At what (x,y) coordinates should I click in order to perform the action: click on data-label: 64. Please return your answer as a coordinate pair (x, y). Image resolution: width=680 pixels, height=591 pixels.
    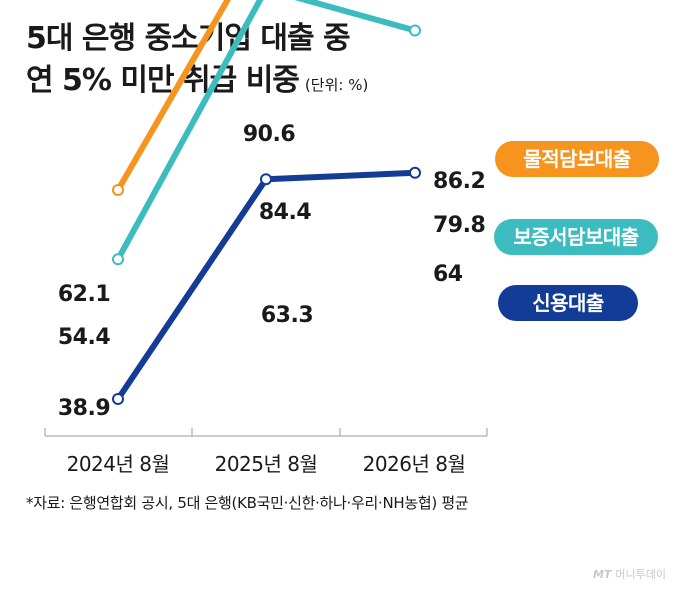
    Looking at the image, I should click on (448, 274).